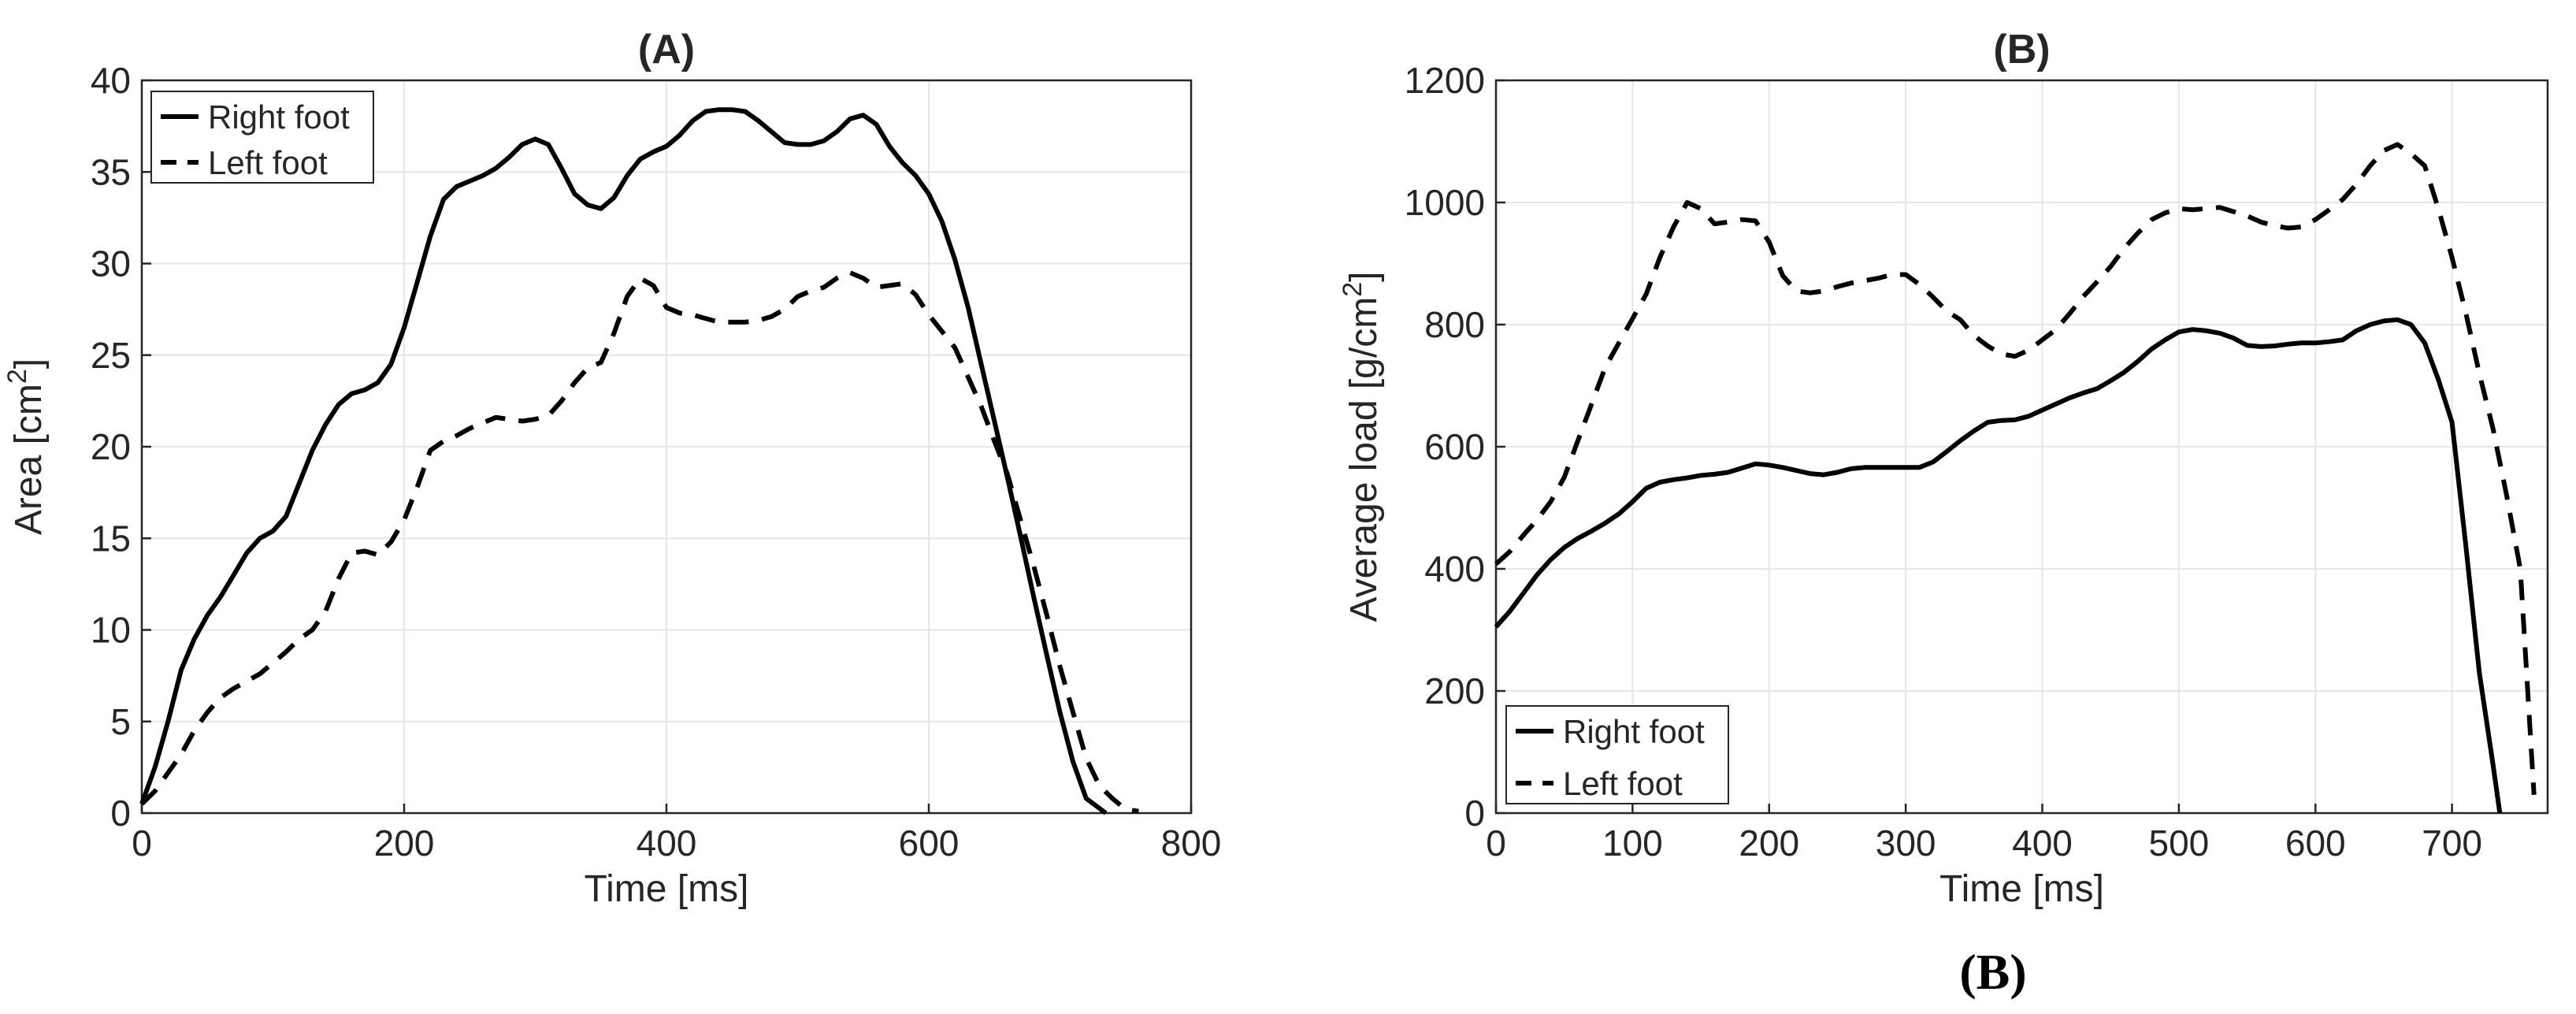 Image resolution: width=2576 pixels, height=1014 pixels. I want to click on y-tick-label: 600, so click(1454, 446).